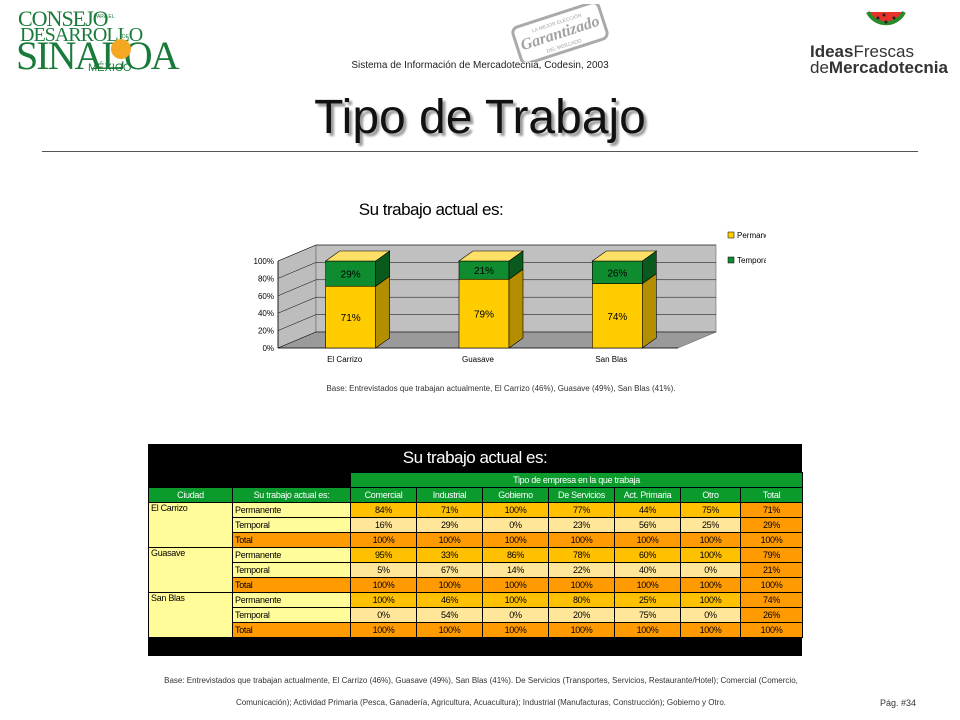 This screenshot has height=720, width=960. Describe the element at coordinates (886, 18) in the screenshot. I see `watermelon-icon` at that location.